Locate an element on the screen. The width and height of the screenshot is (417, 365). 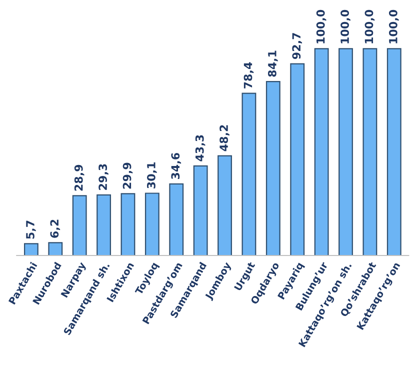
data-label: 43,3 is located at coordinates (200, 148).